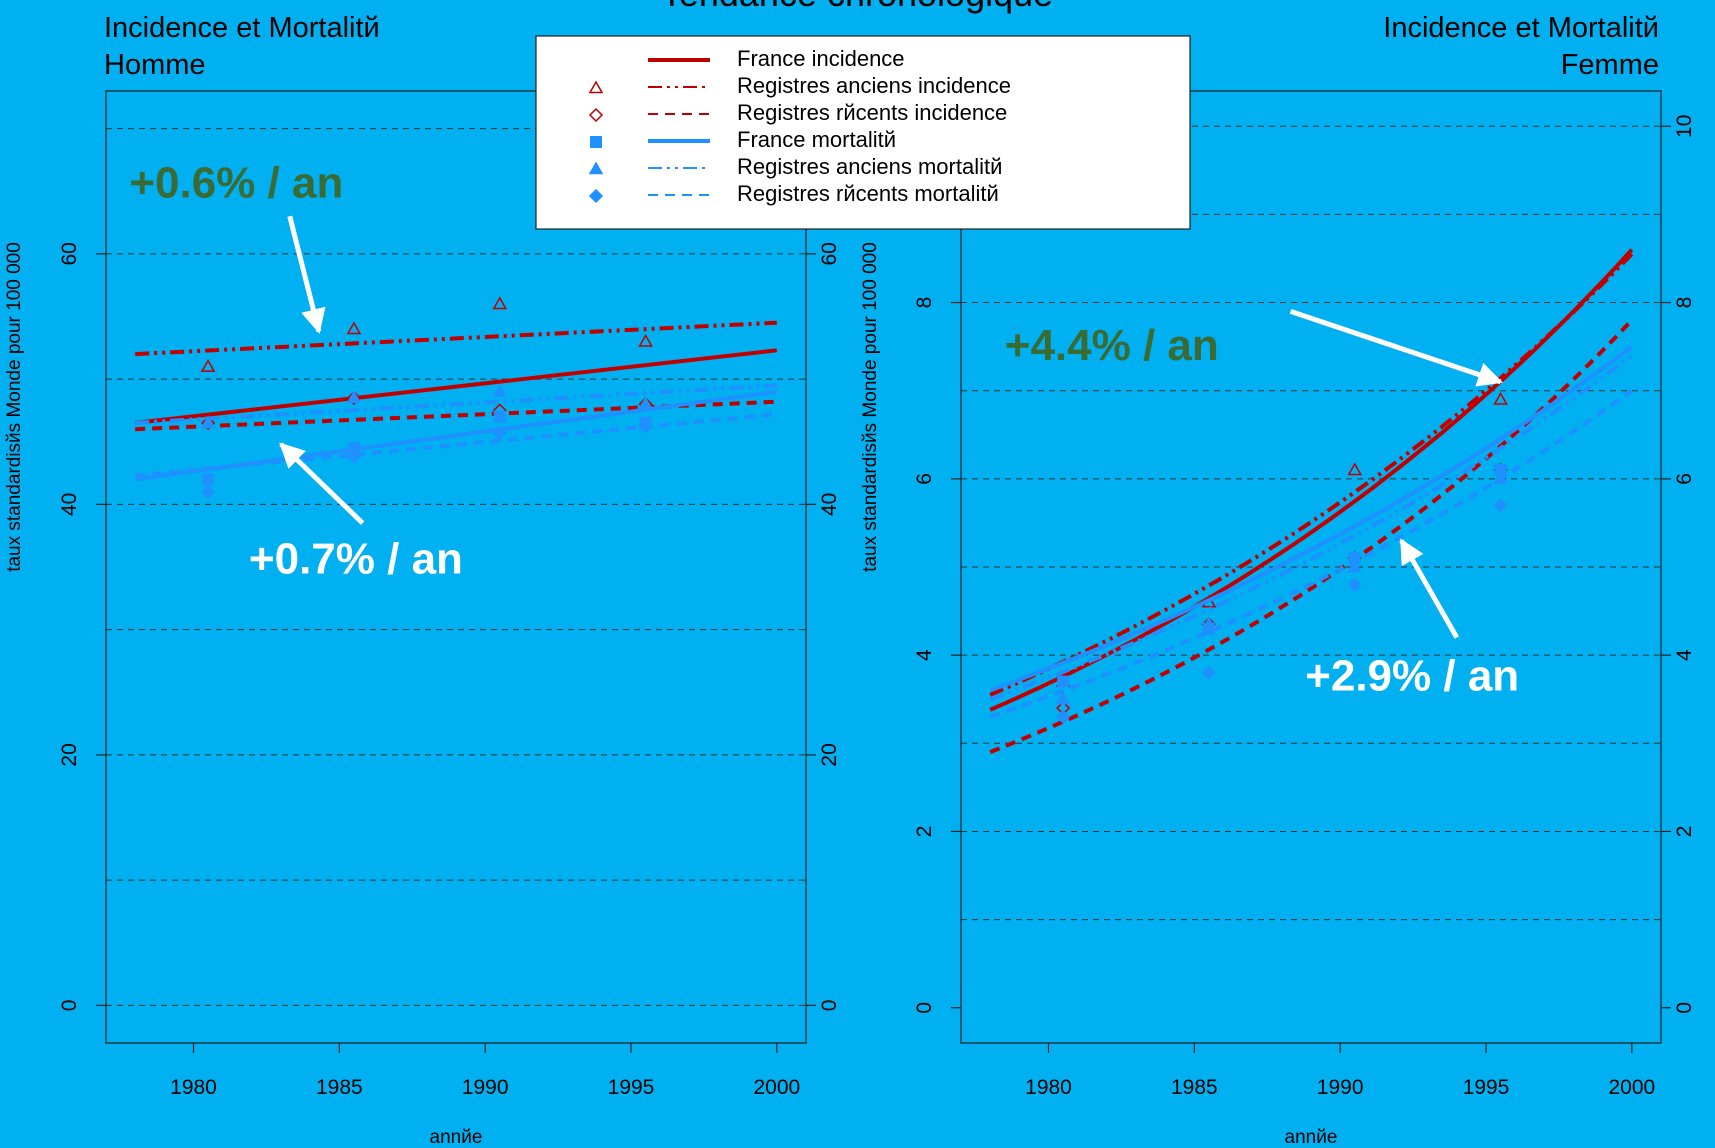 The height and width of the screenshot is (1148, 1715). Describe the element at coordinates (242, 28) in the screenshot. I see `left-panel-title: Incidence et Mortalitй` at that location.